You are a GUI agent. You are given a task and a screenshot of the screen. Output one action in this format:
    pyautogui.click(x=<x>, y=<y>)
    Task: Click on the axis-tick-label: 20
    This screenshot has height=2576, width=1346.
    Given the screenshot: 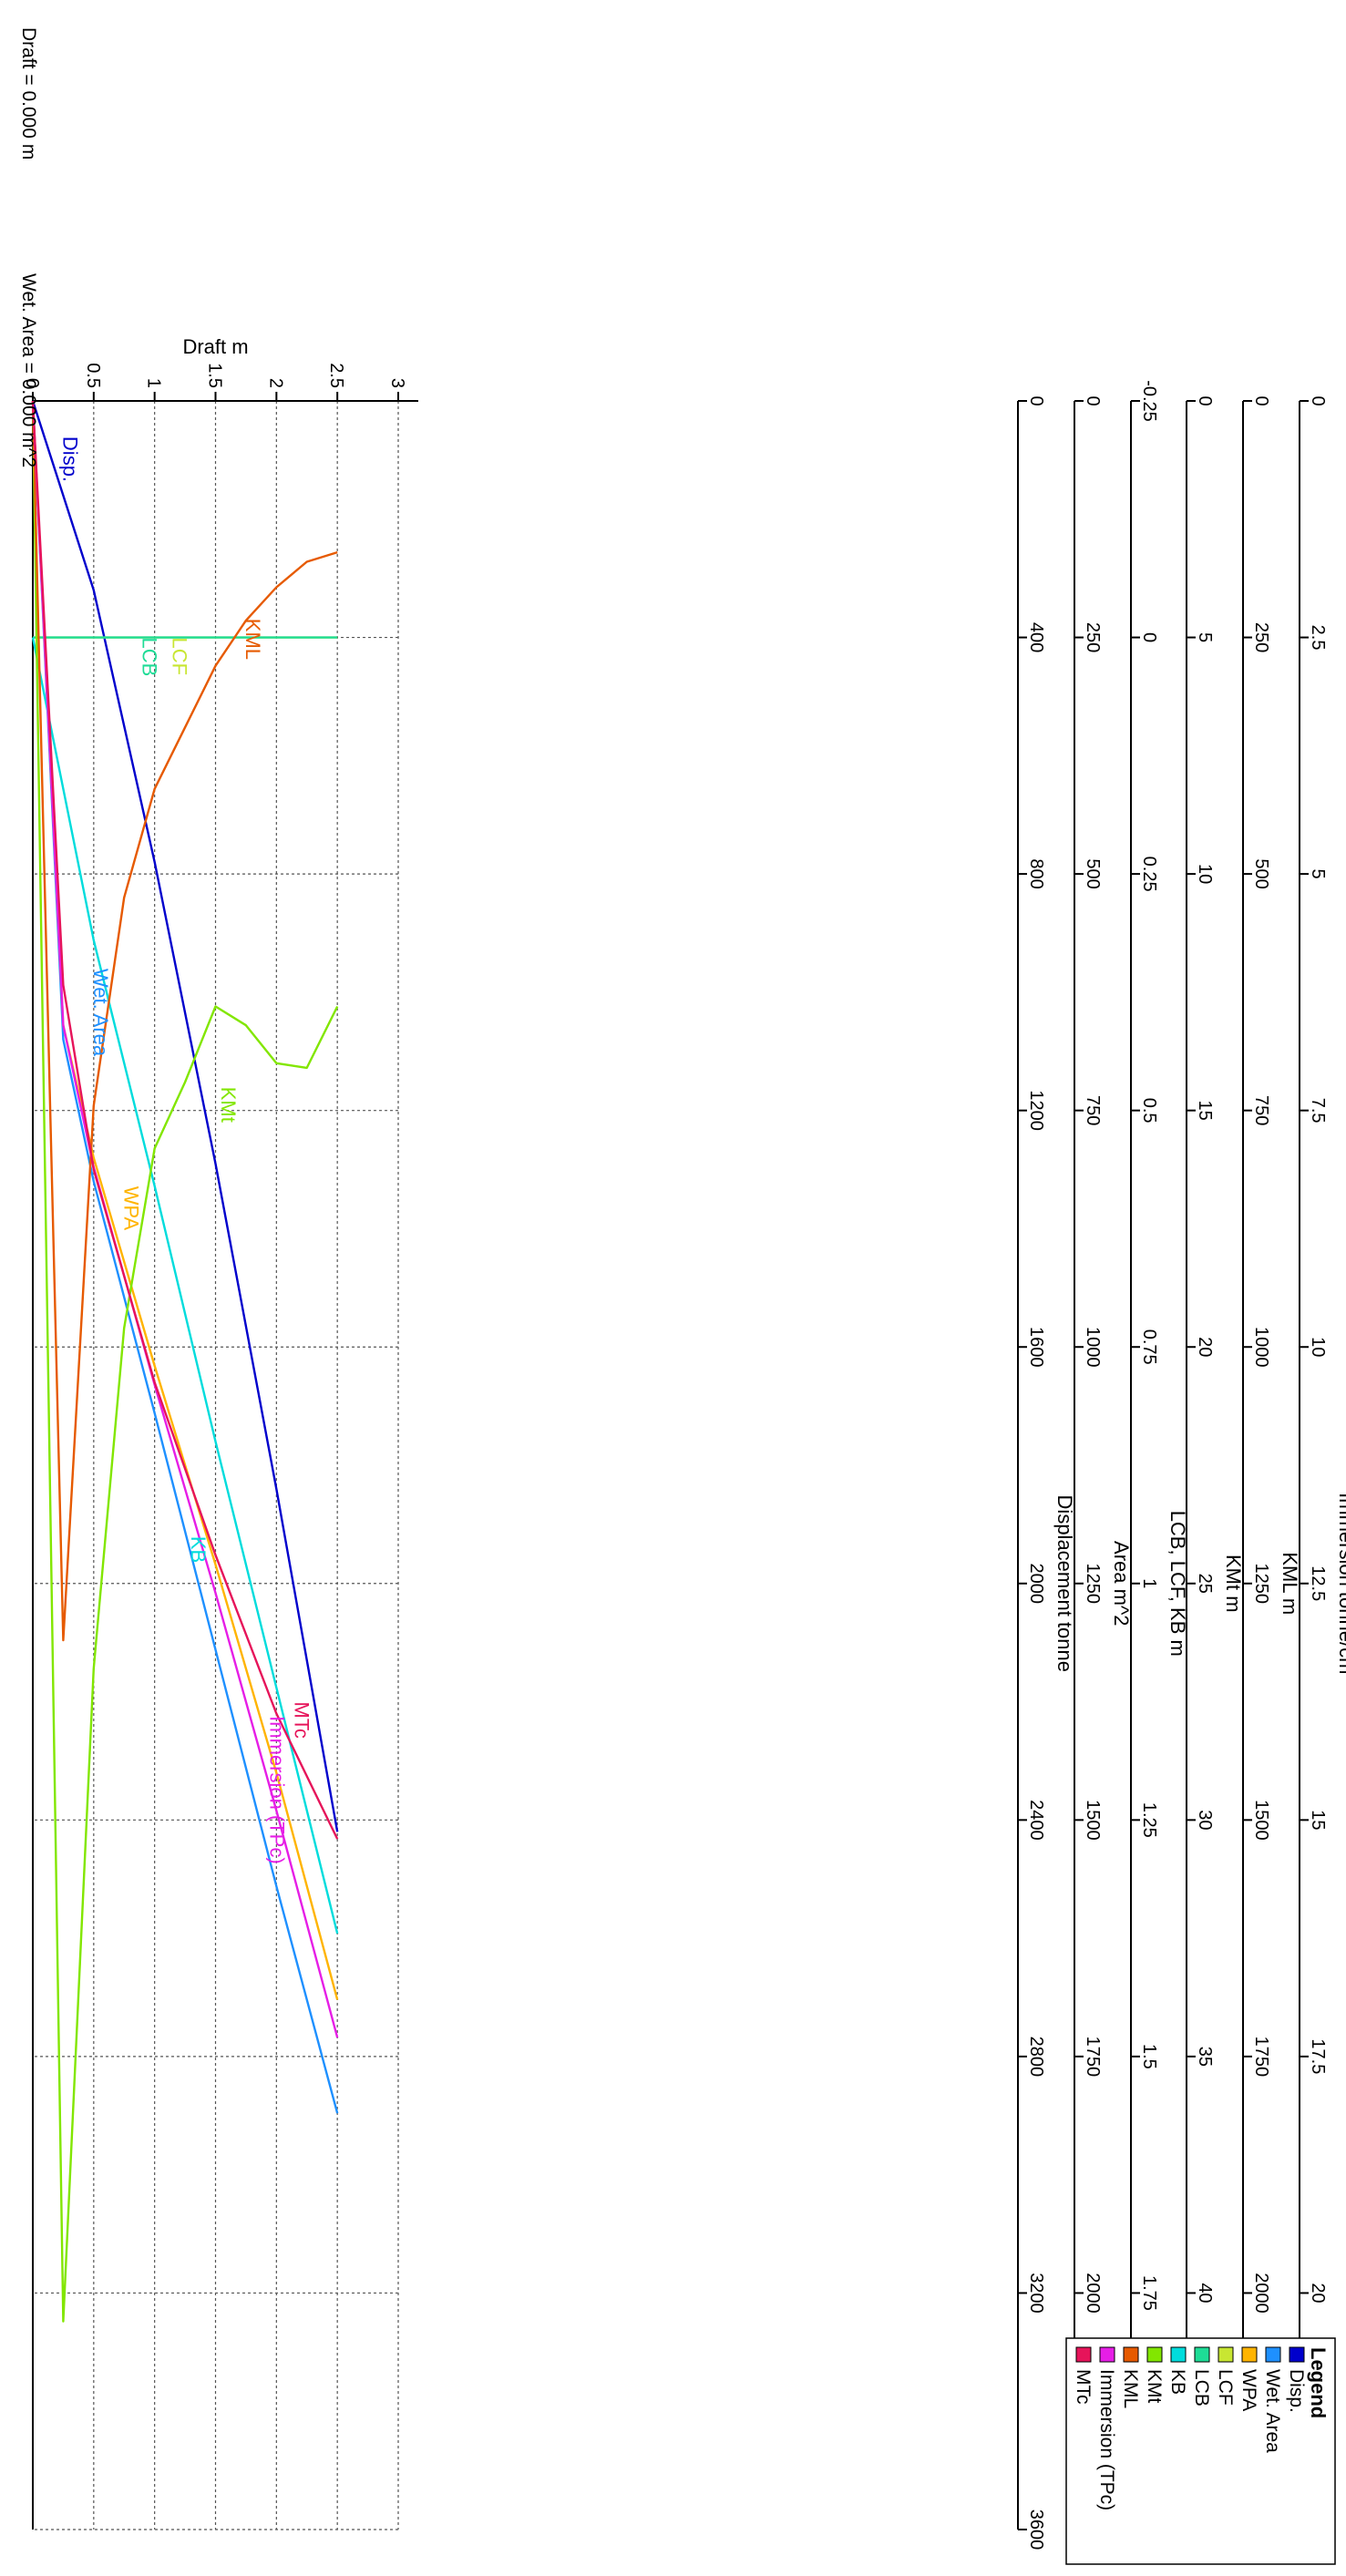 What is the action you would take?
    pyautogui.click(x=1318, y=2293)
    